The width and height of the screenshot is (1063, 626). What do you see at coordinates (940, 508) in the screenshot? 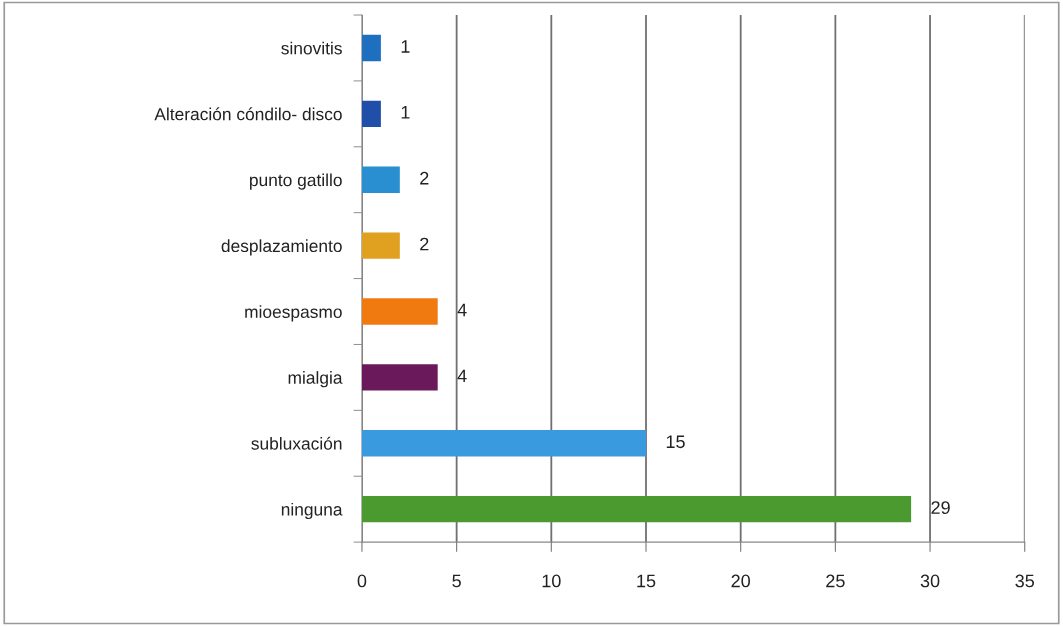
I see `data-label: 29` at bounding box center [940, 508].